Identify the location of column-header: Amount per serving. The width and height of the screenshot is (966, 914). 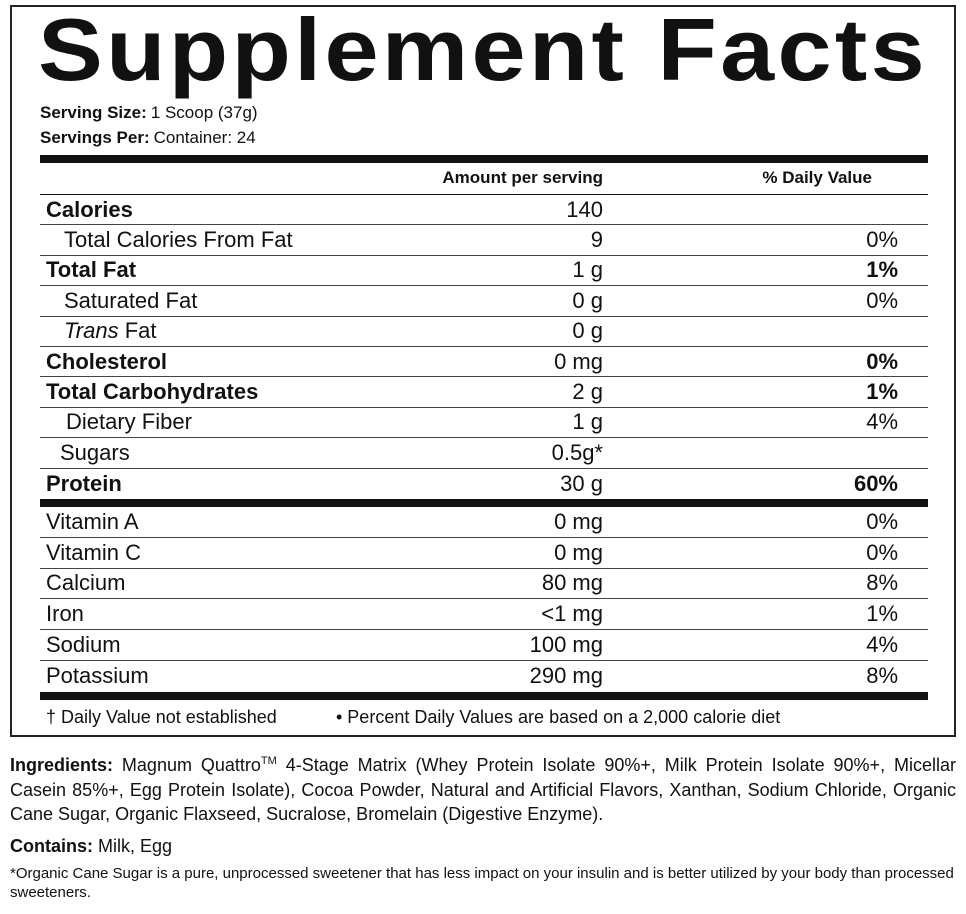
(522, 177).